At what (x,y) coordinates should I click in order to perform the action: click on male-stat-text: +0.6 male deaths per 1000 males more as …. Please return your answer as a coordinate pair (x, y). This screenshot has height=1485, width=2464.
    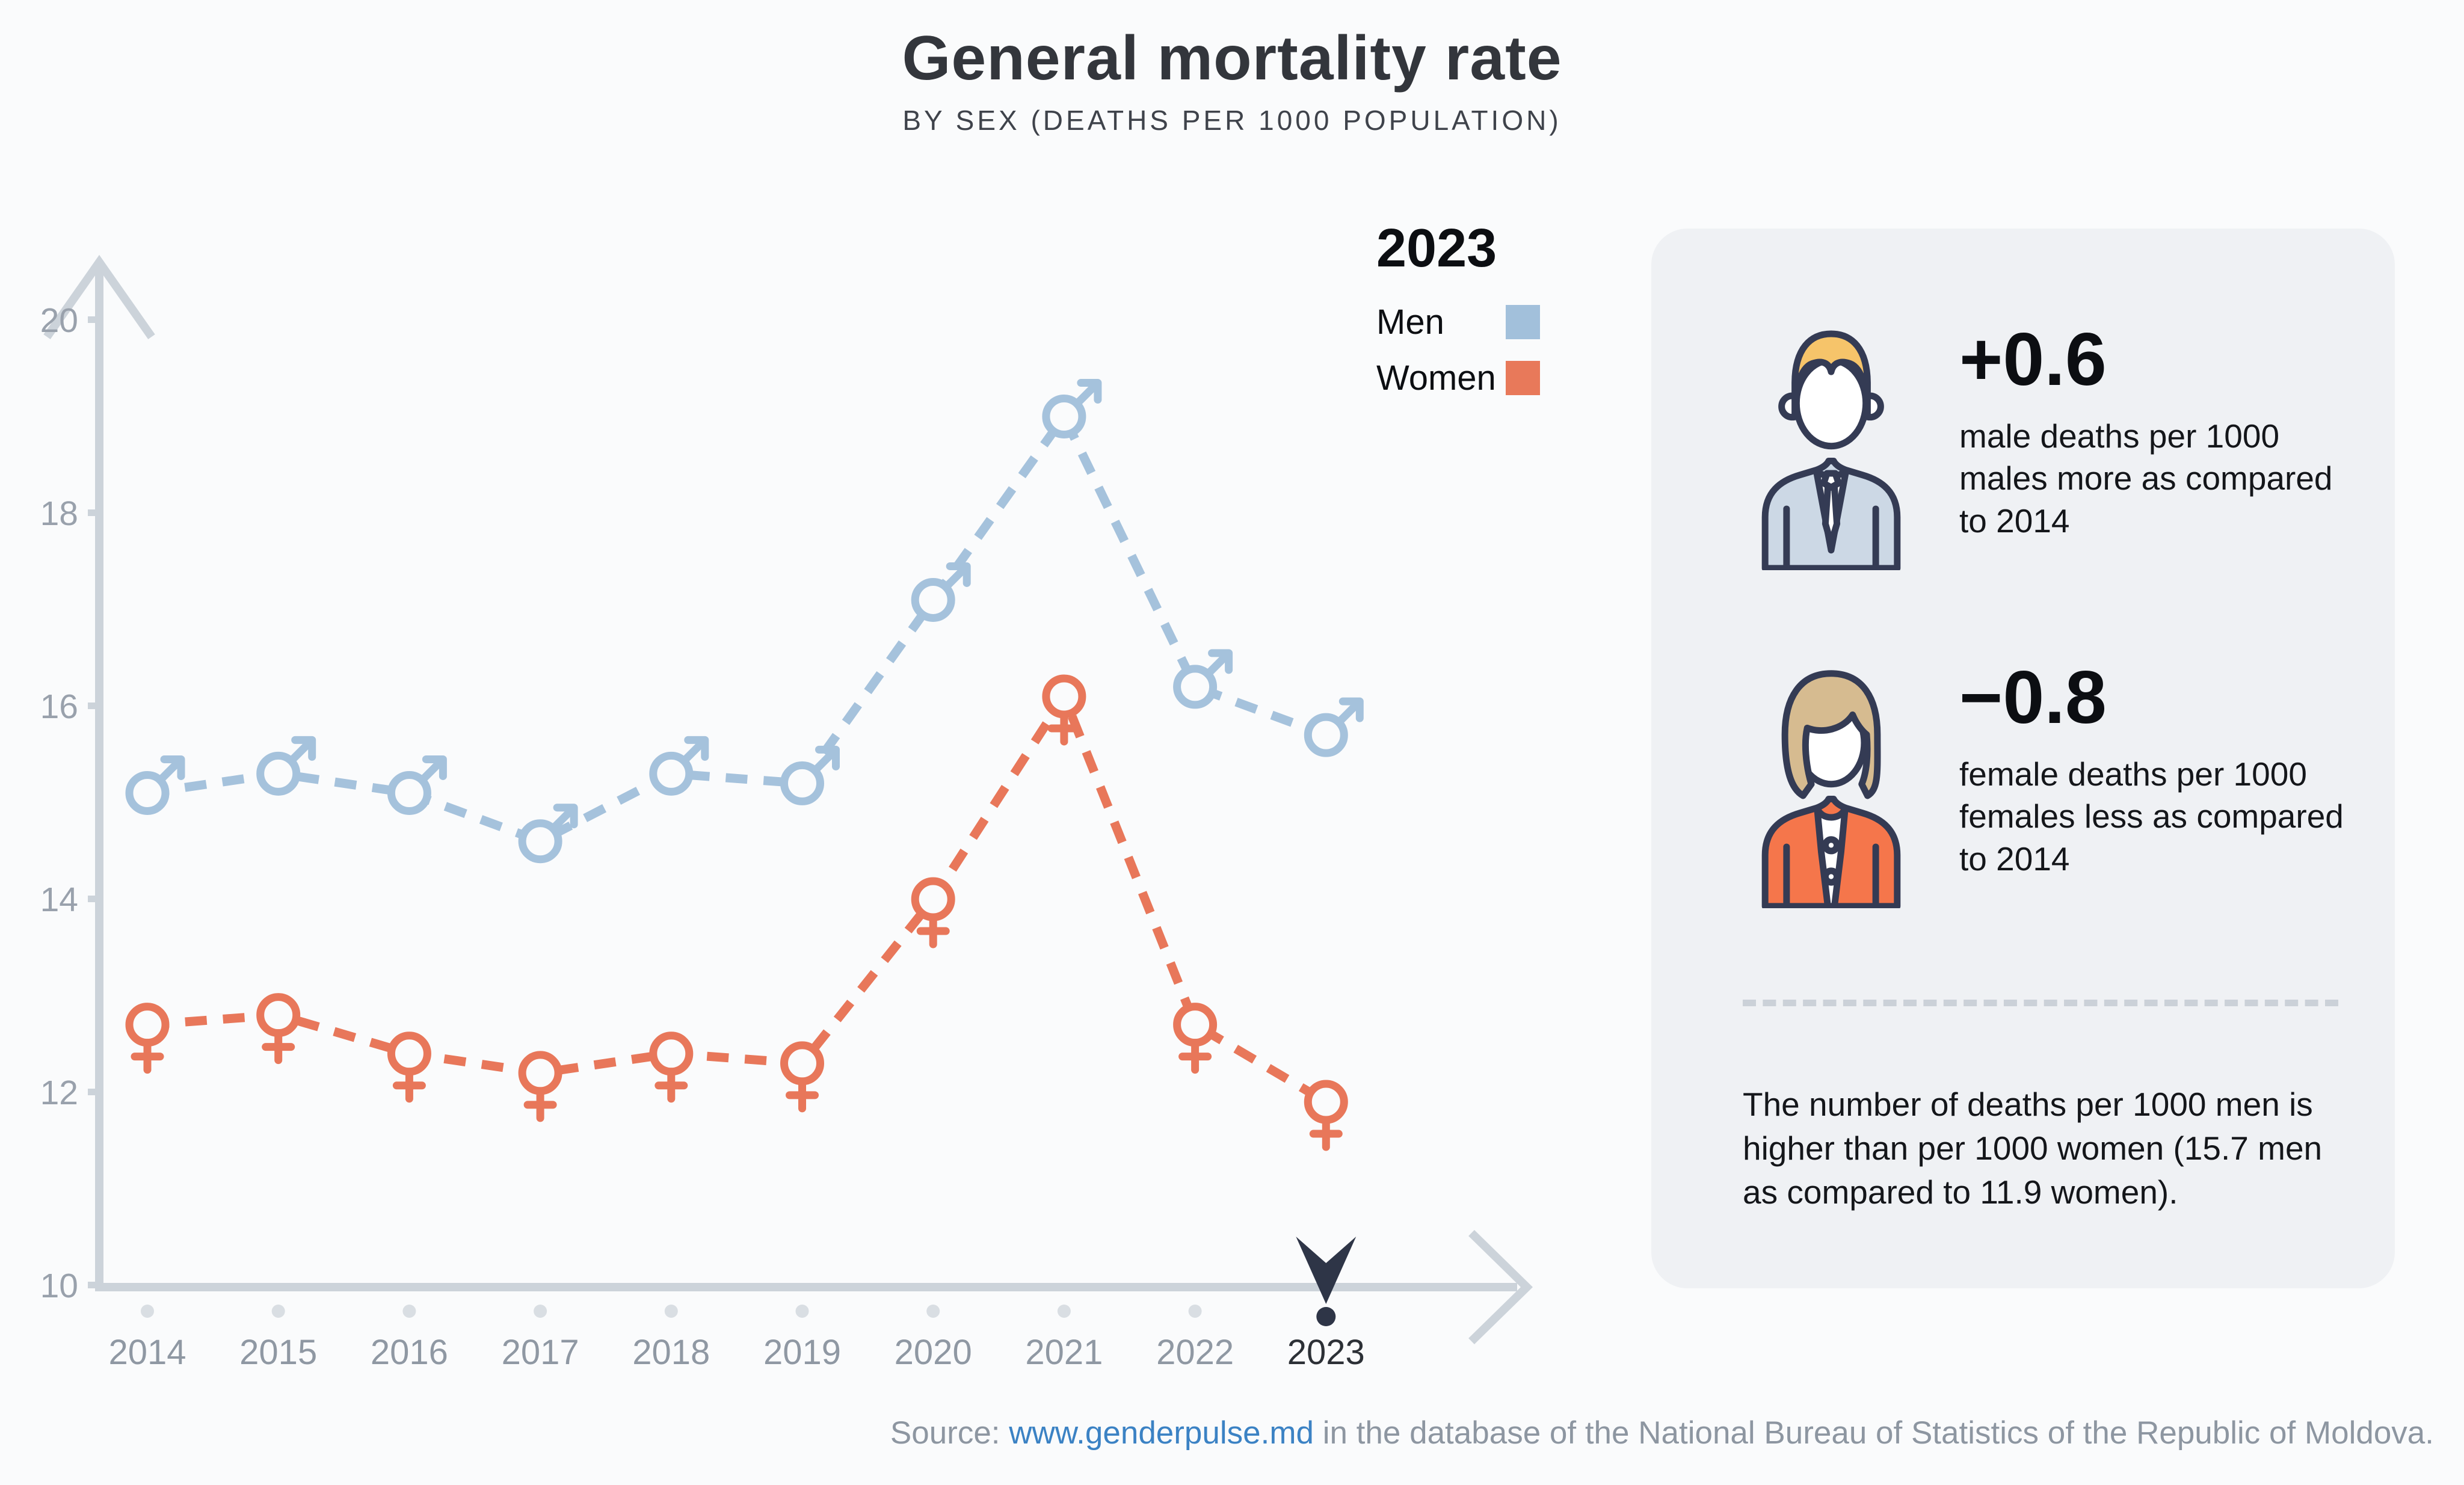
    Looking at the image, I should click on (2154, 424).